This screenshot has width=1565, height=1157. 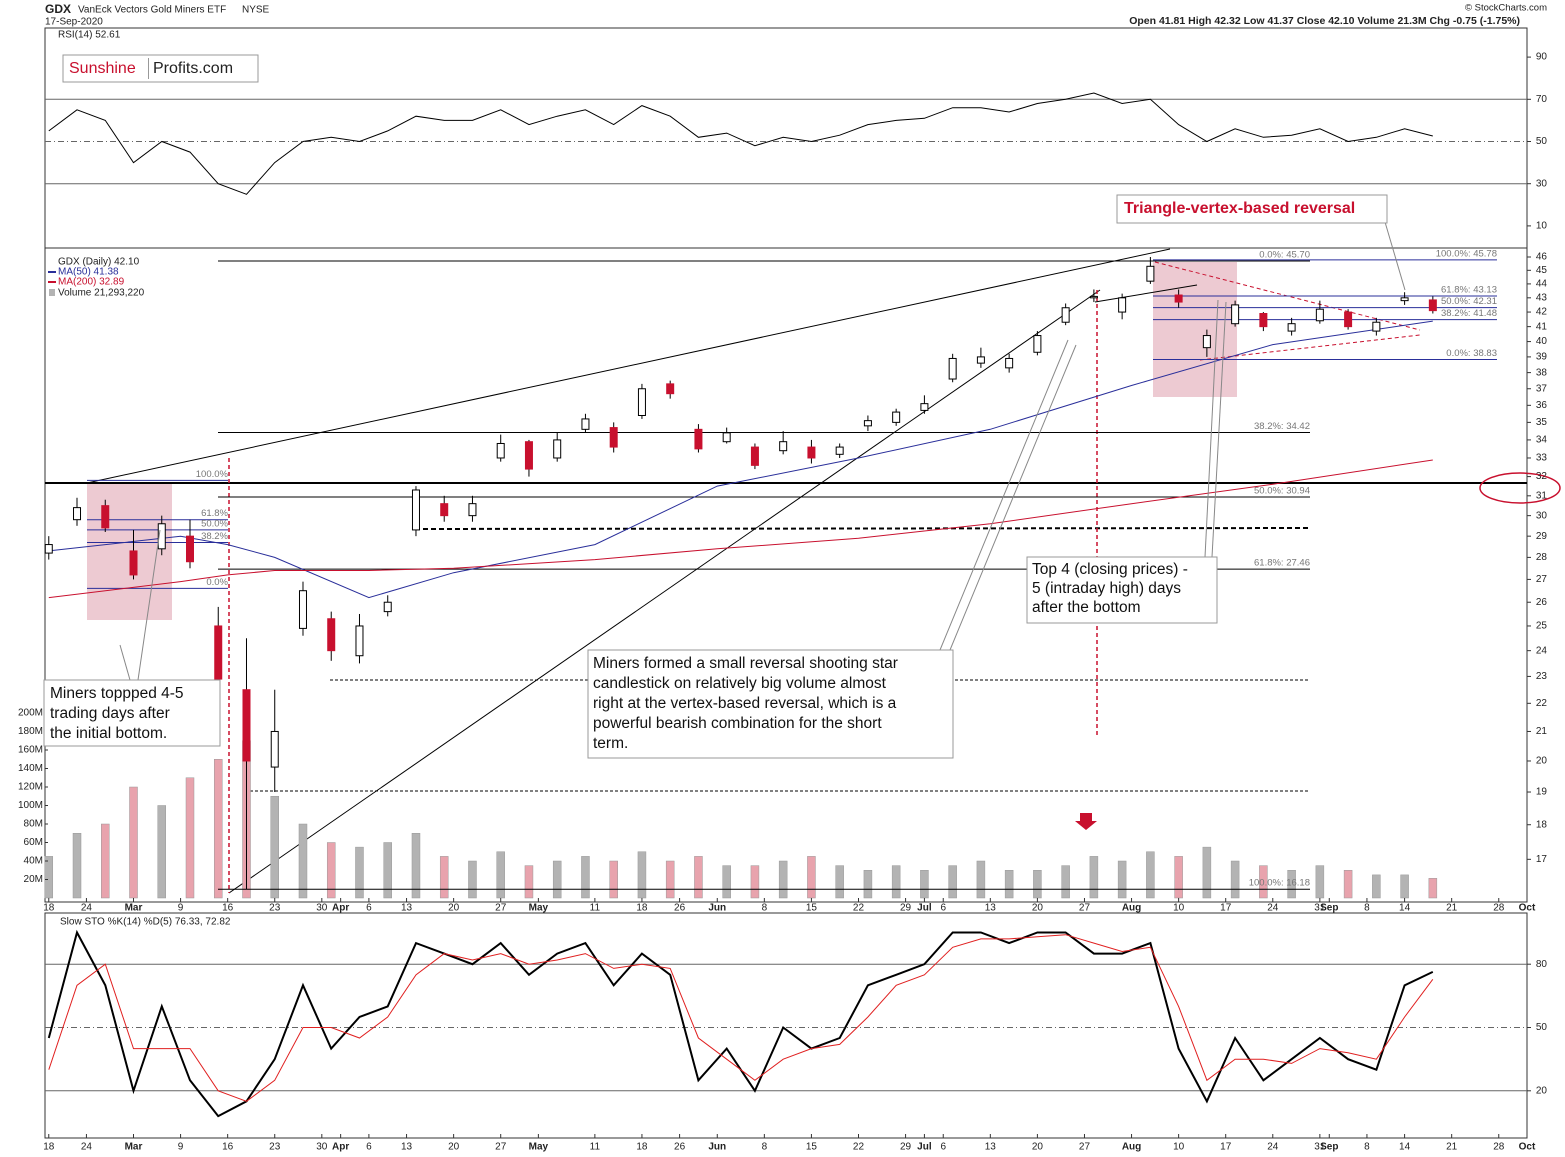 I want to click on panel-title: RSI(14) 52.61, so click(x=89, y=35).